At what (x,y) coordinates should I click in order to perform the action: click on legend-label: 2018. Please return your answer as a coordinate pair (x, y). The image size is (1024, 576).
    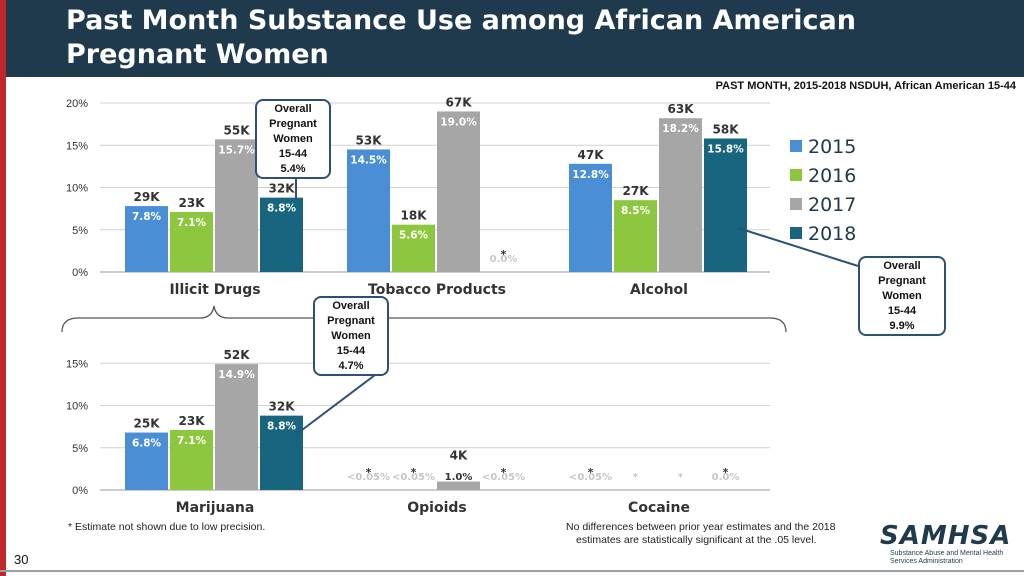
    Looking at the image, I should click on (832, 234).